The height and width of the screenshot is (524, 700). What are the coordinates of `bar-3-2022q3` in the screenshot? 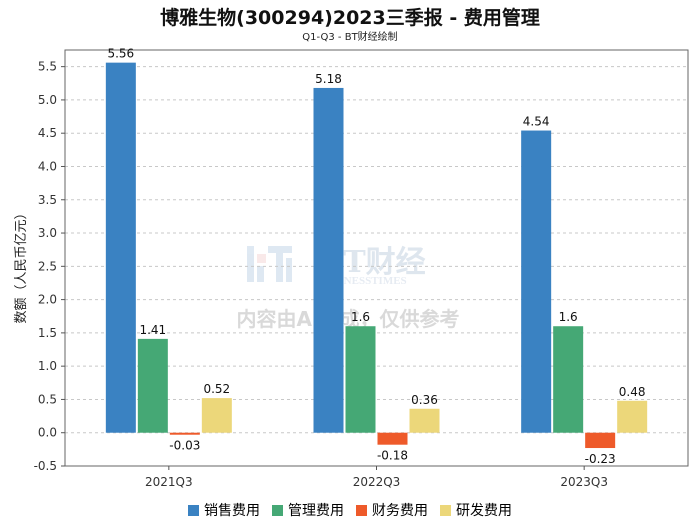 It's located at (392, 438).